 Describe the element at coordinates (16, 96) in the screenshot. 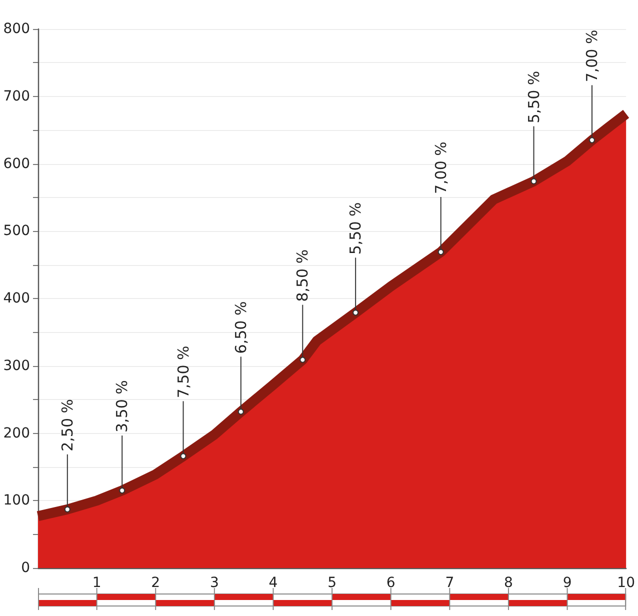

I see `y-tick-label: 700` at that location.